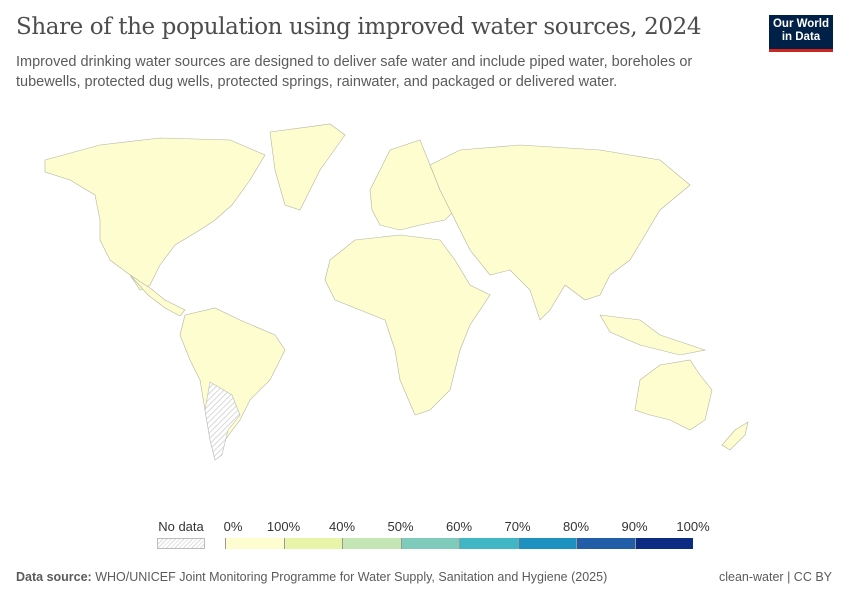  I want to click on southeast-asia, so click(653, 335).